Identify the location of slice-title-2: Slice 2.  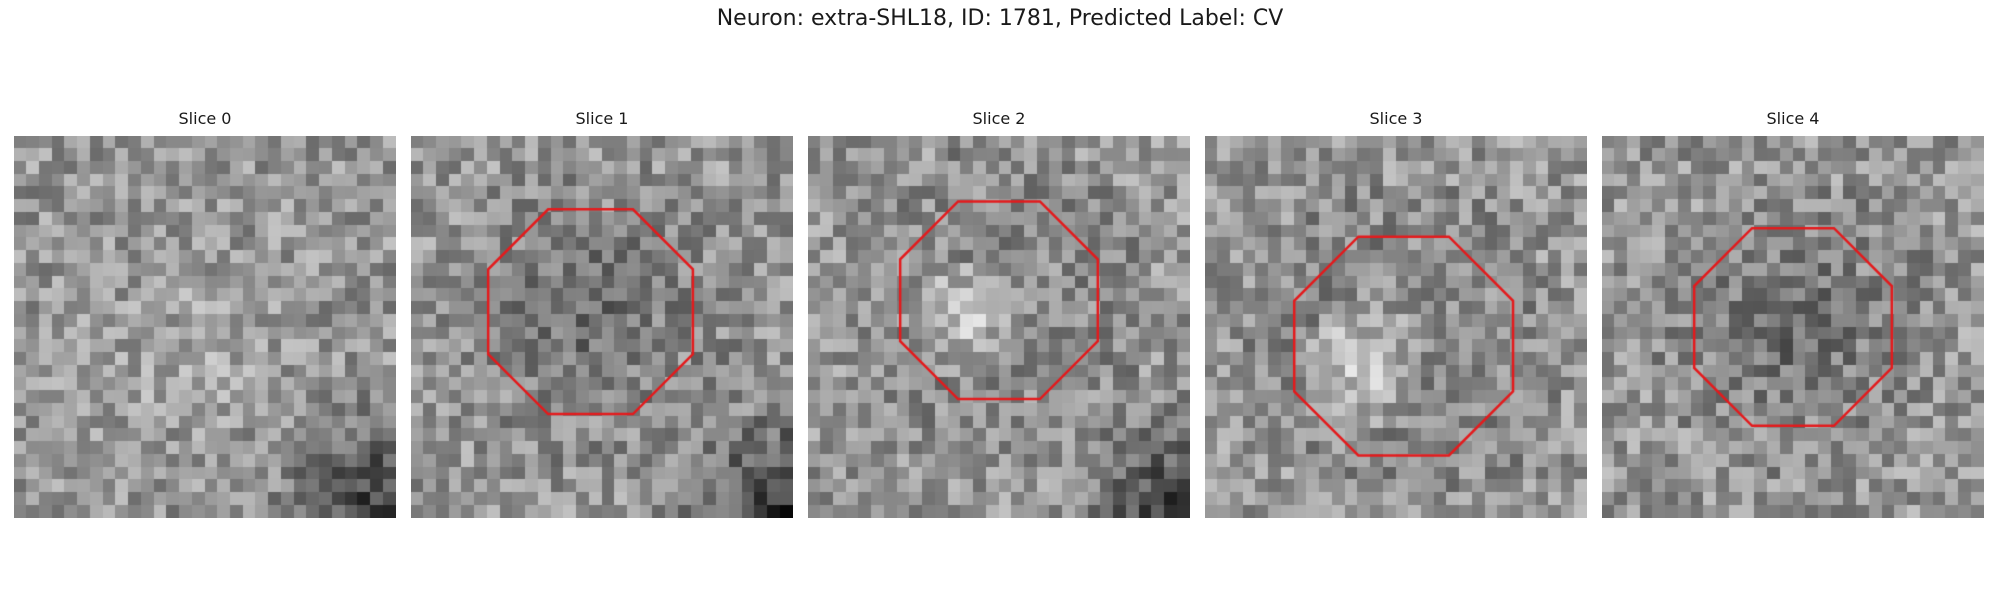
(999, 118).